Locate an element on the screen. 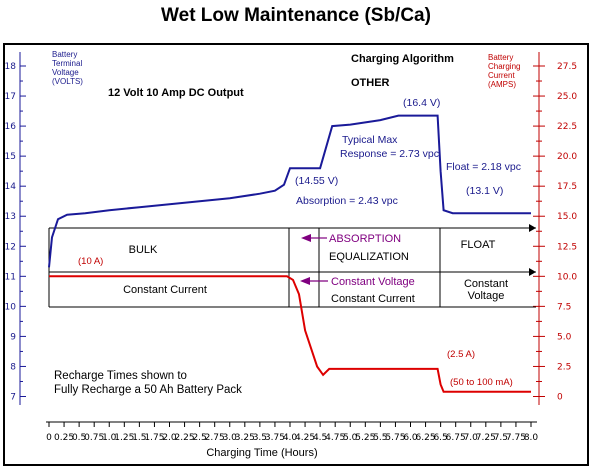 The width and height of the screenshot is (592, 469). x-tick-label: 7.75 is located at coordinates (516, 438).